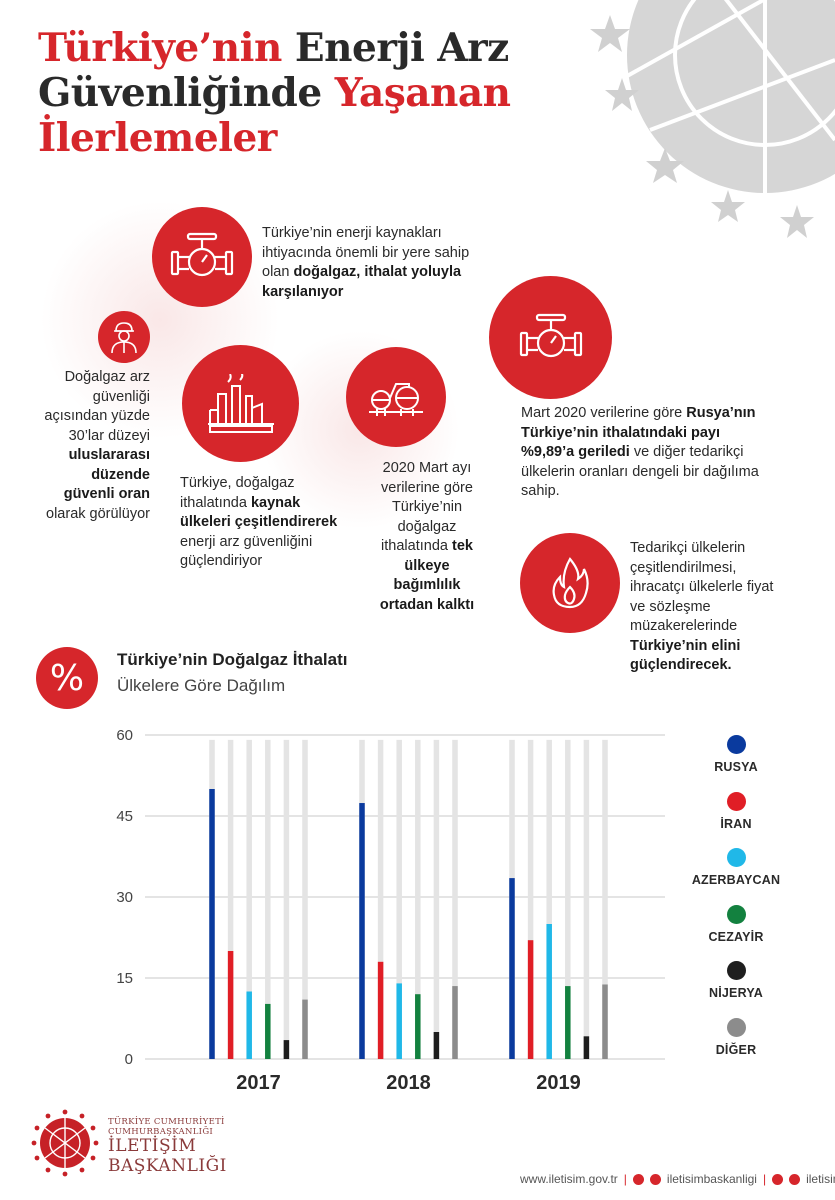  What do you see at coordinates (736, 880) in the screenshot?
I see `legend-label: AZERBAYCAN` at bounding box center [736, 880].